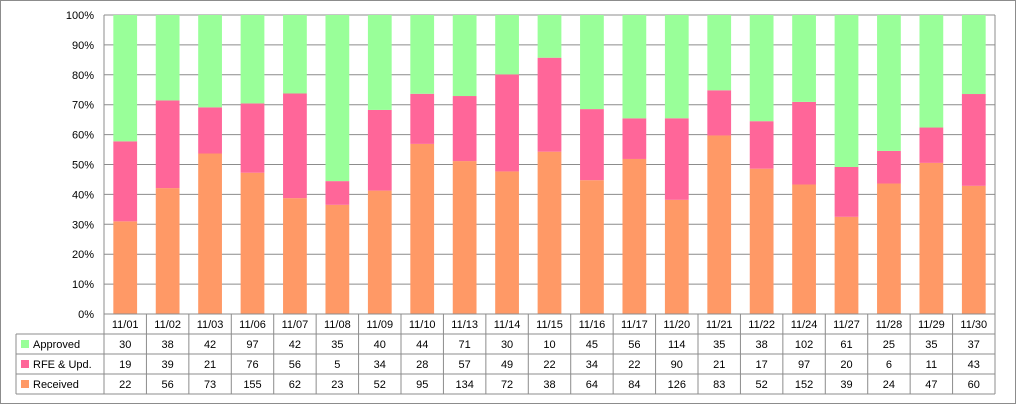  I want to click on y-tick-label: 60%, so click(83, 136).